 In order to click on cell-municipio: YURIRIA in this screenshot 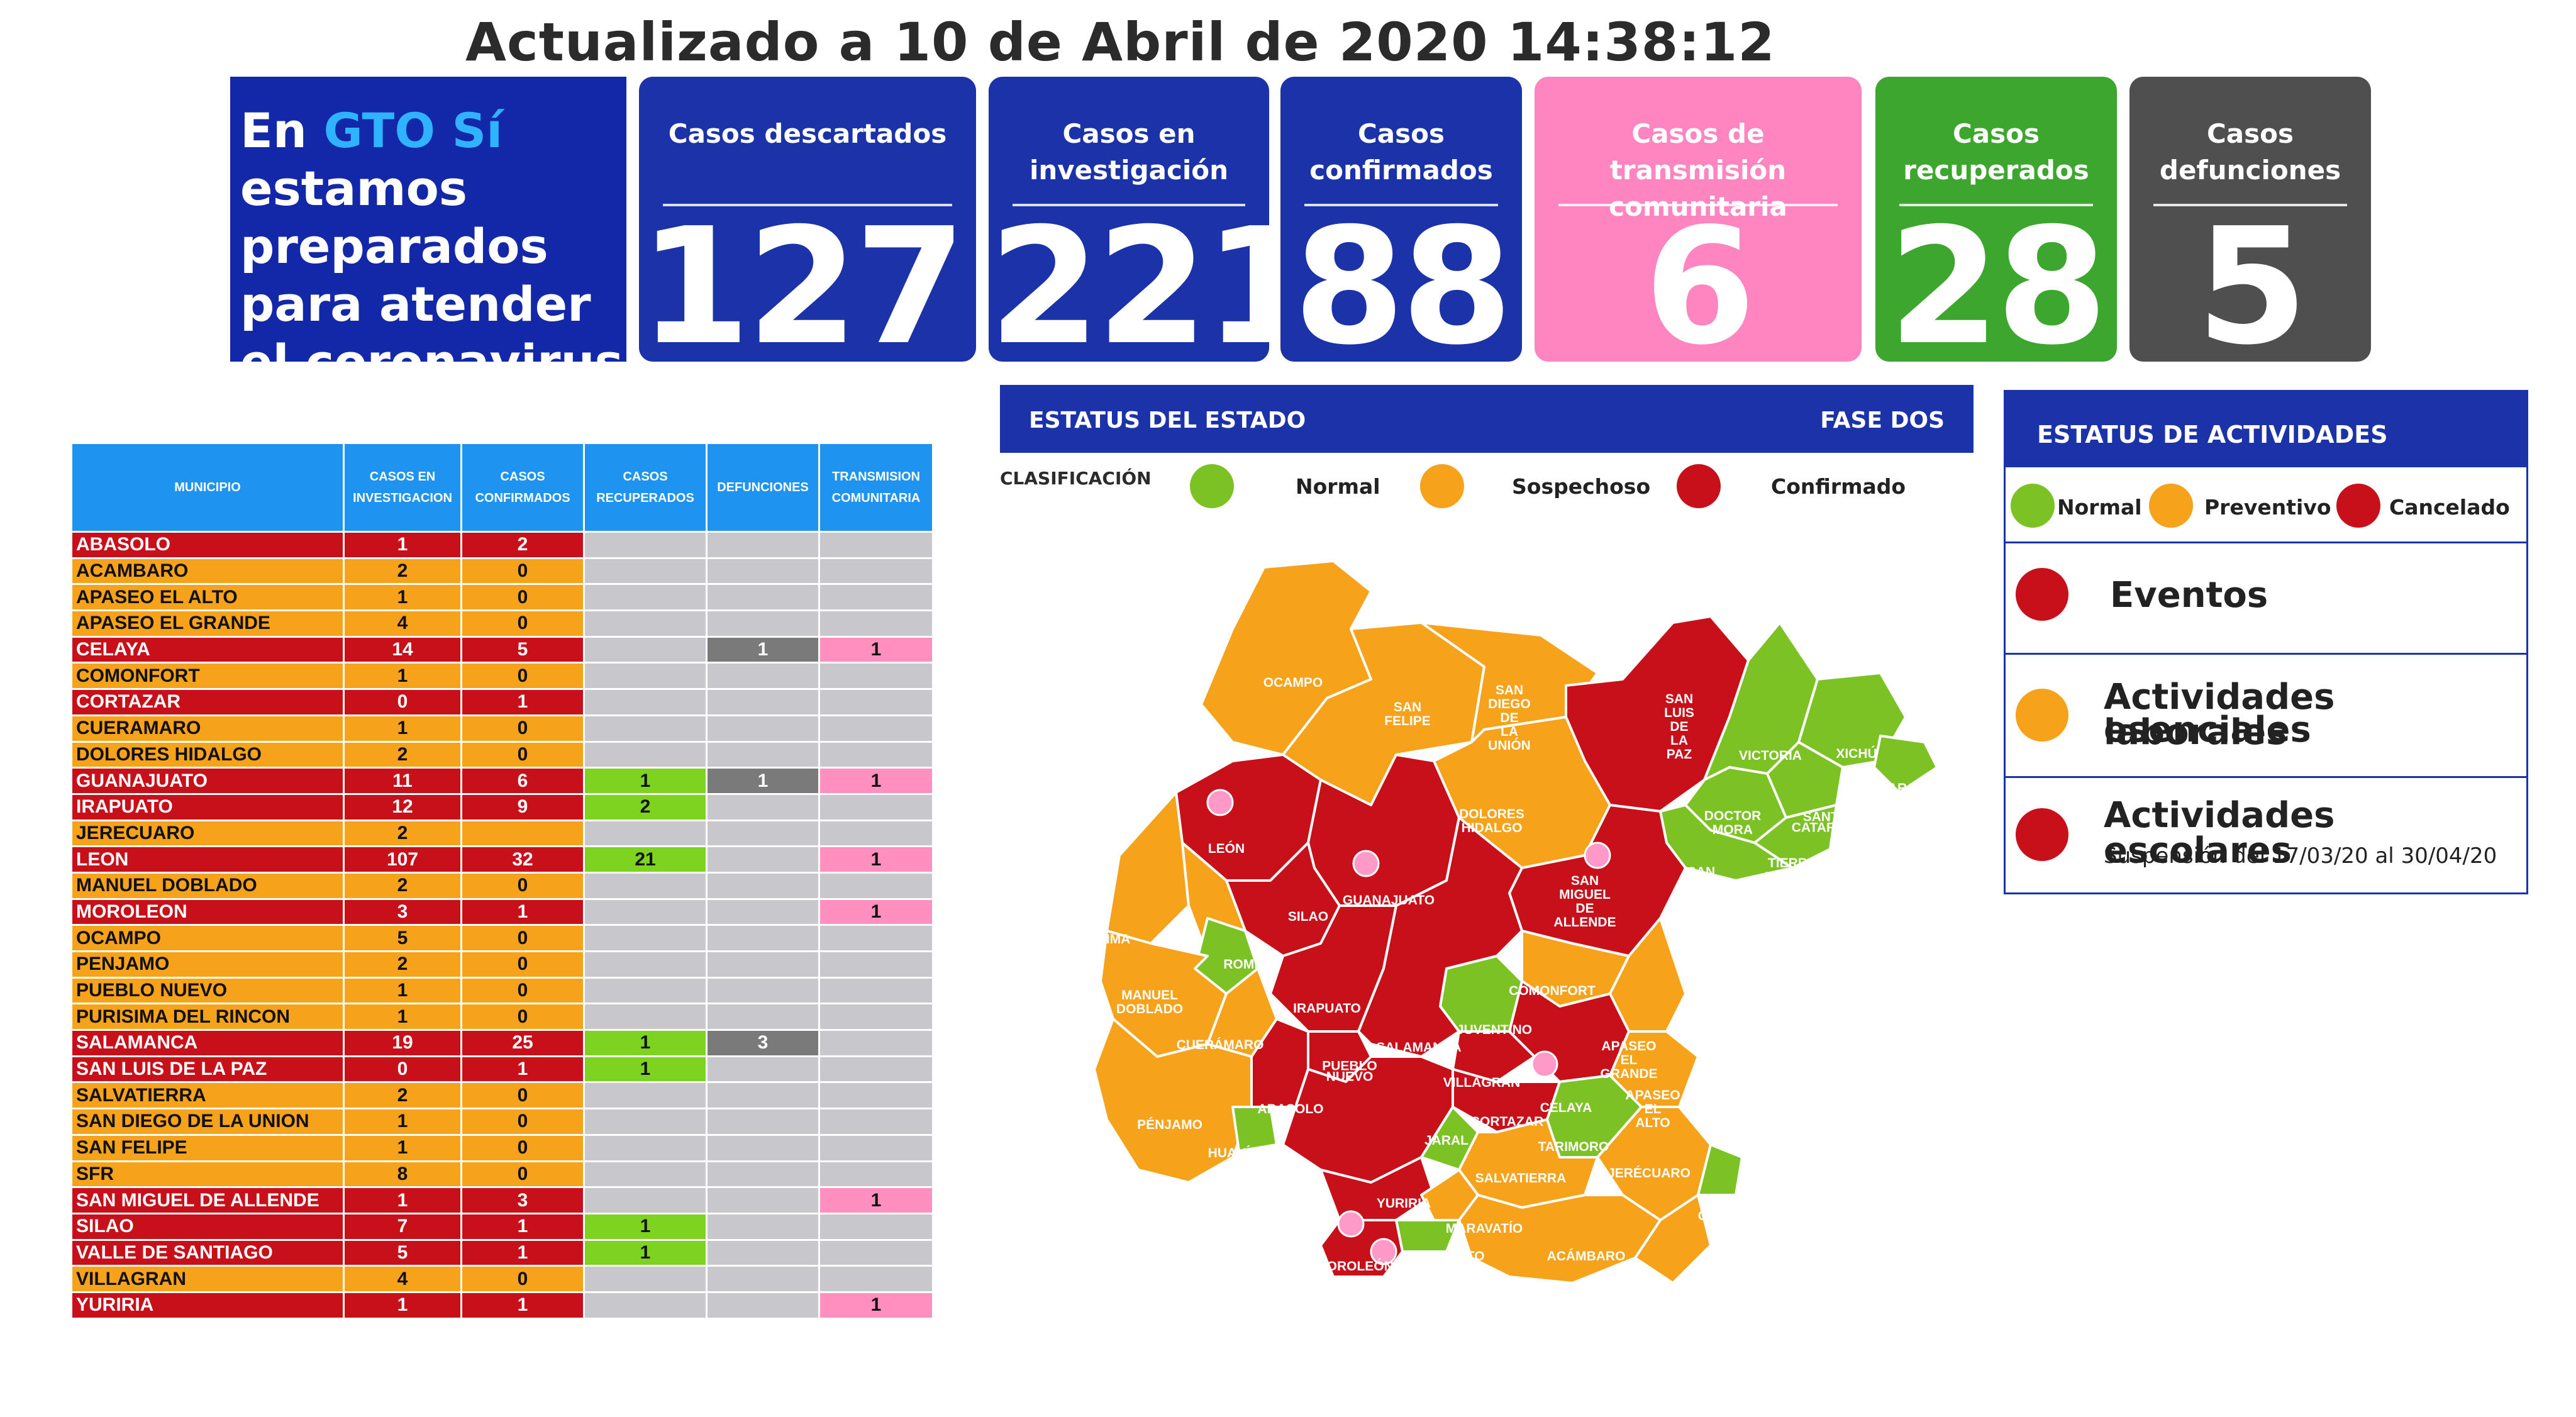, I will do `click(207, 1305)`.